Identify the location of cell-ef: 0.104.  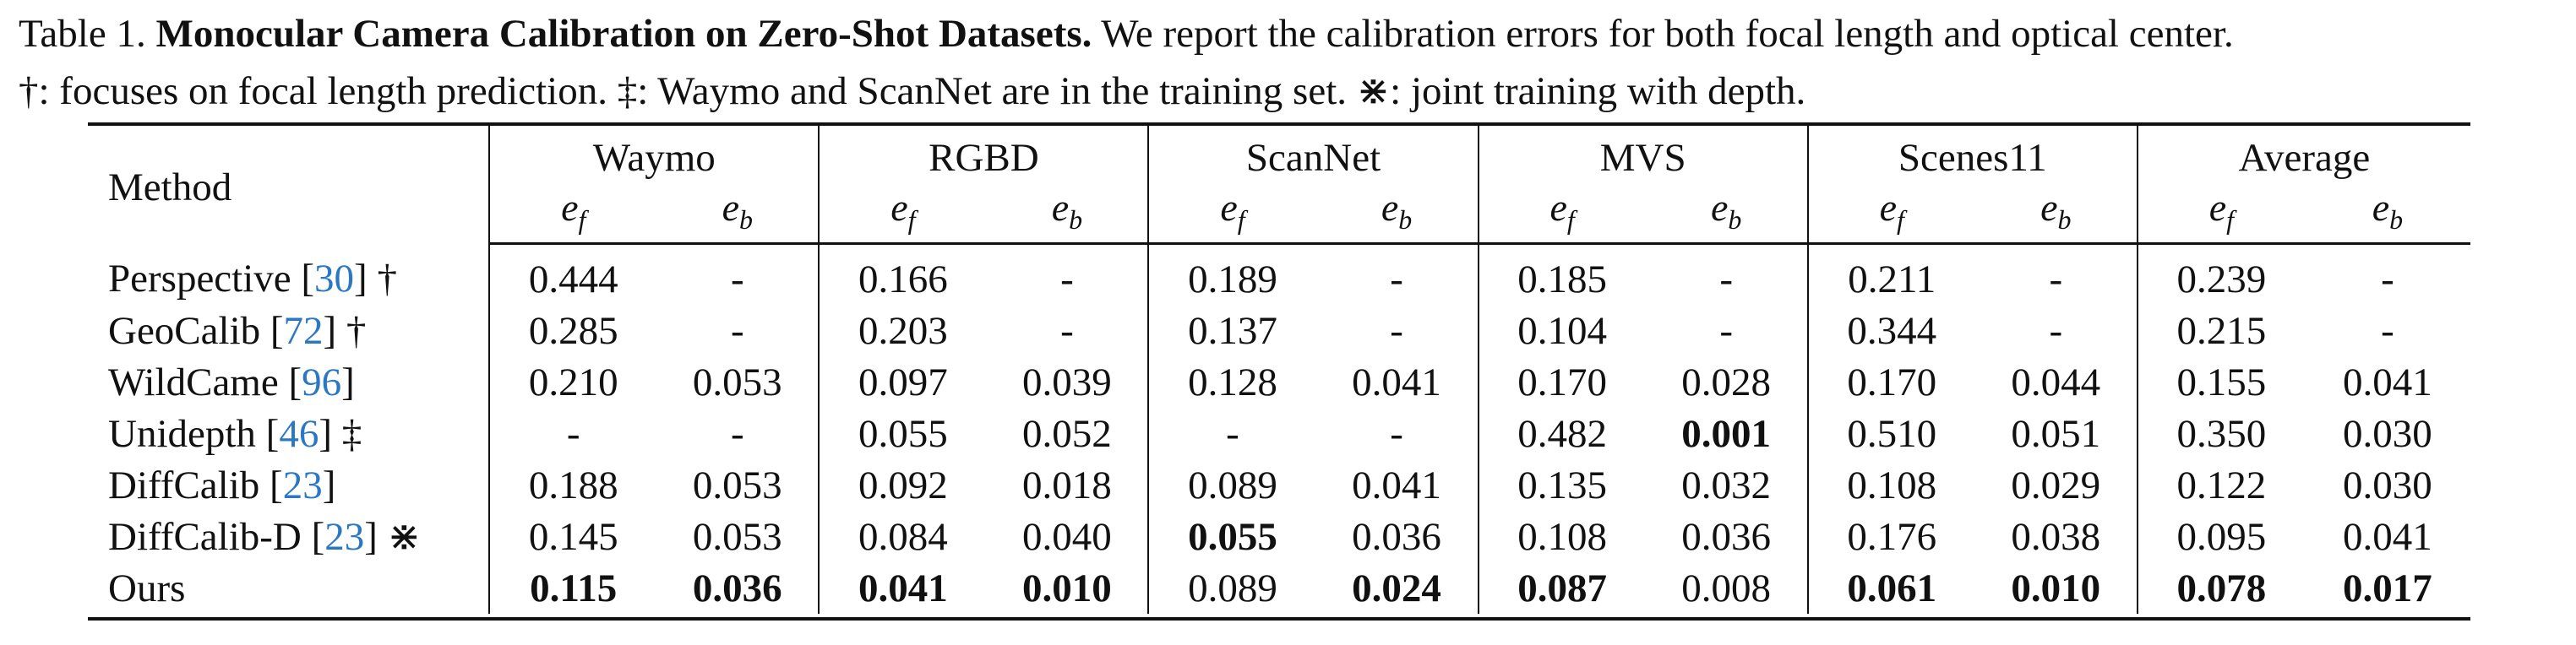
(1561, 331).